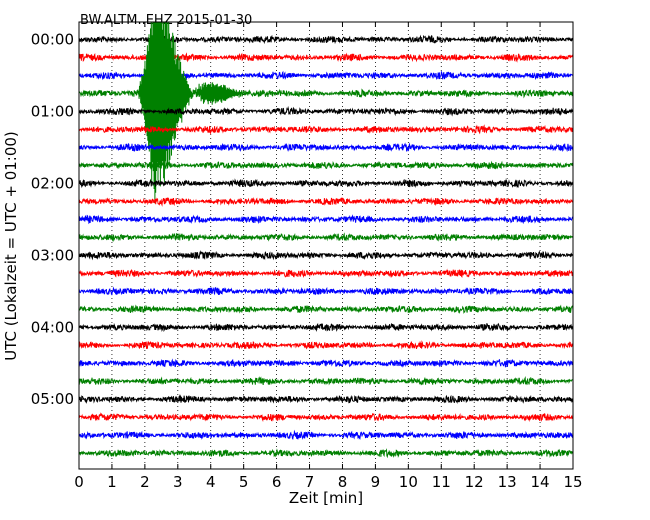 Image resolution: width=650 pixels, height=520 pixels. Describe the element at coordinates (178, 482) in the screenshot. I see `x-tick-label: 3` at that location.